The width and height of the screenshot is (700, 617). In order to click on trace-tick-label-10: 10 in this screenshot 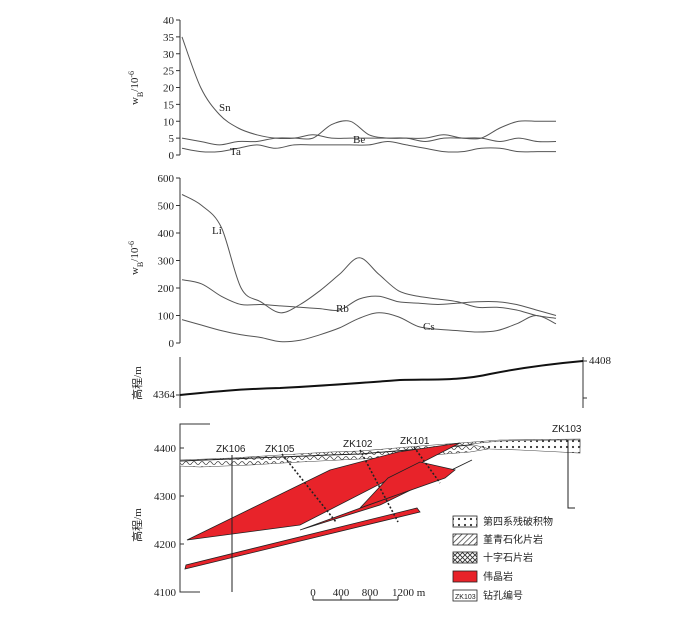, I will do `click(169, 122)`.